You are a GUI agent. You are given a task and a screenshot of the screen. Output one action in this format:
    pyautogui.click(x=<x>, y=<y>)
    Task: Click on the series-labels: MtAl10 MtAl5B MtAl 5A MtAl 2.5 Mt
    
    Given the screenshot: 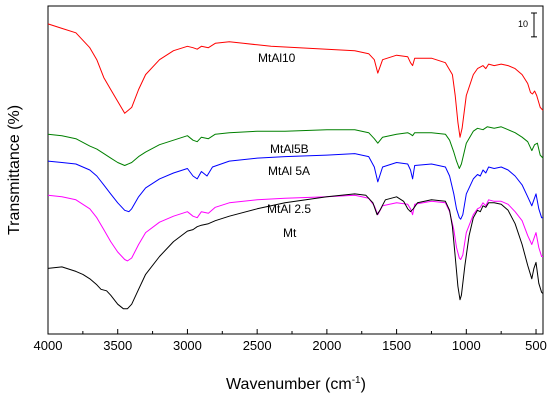 What is the action you would take?
    pyautogui.click(x=284, y=145)
    